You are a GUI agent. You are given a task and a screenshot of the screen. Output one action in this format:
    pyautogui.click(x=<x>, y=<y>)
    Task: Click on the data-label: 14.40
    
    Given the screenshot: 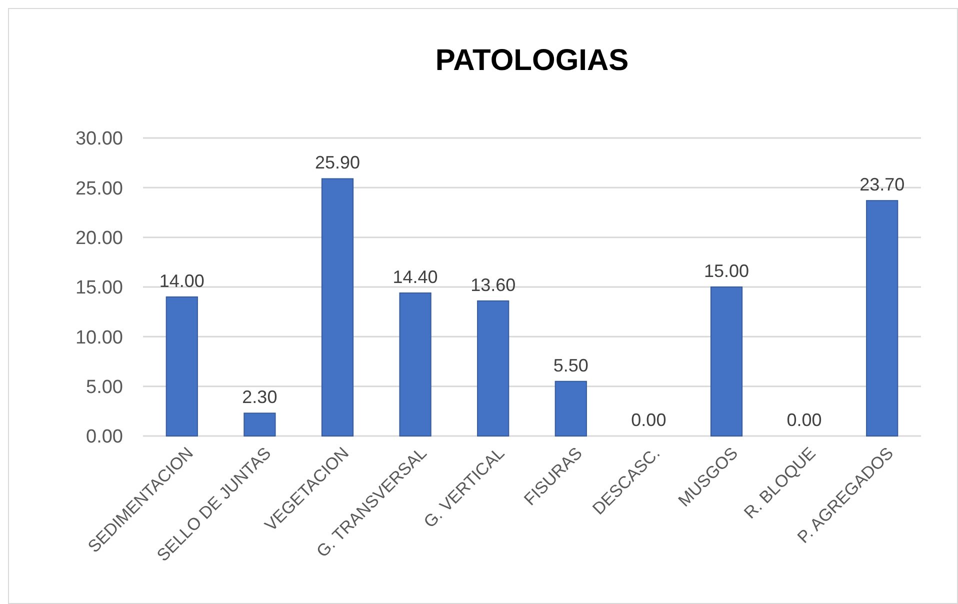 What is the action you would take?
    pyautogui.click(x=415, y=276)
    